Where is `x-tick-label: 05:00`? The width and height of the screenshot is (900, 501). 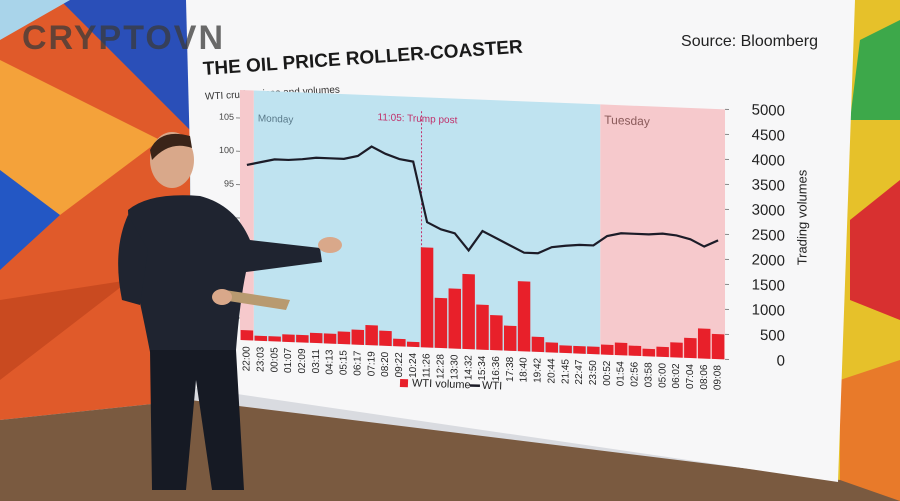 x-tick-label: 05:00 is located at coordinates (662, 375).